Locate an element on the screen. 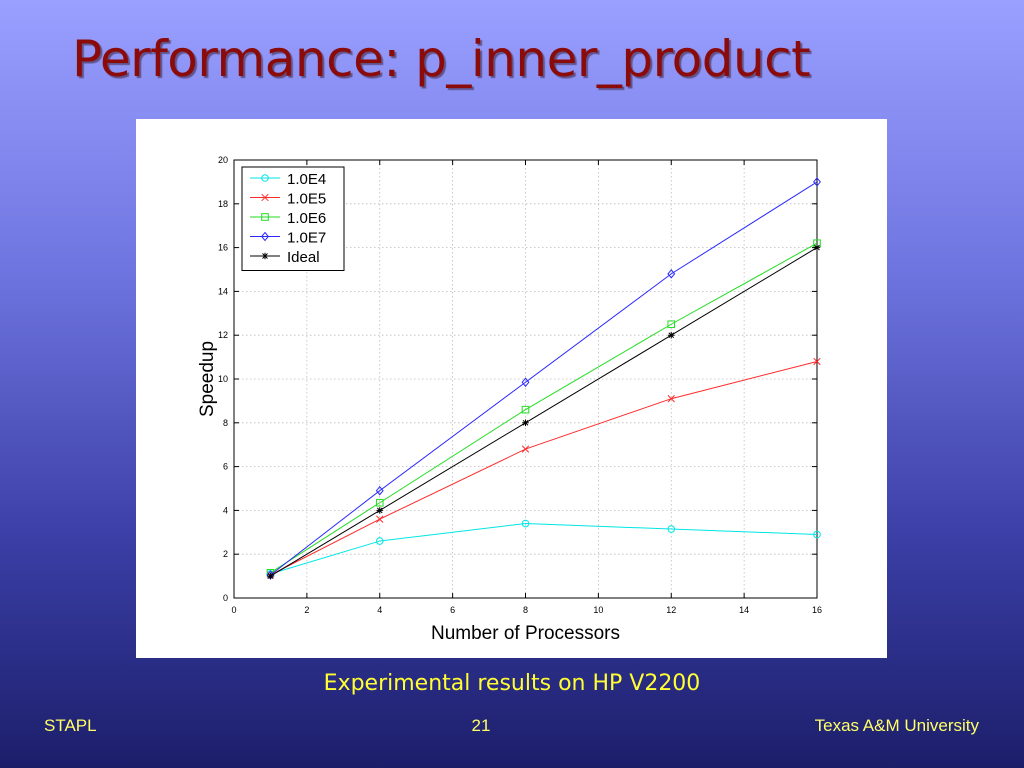 The image size is (1024, 768). x-tick-label: 16 is located at coordinates (817, 610).